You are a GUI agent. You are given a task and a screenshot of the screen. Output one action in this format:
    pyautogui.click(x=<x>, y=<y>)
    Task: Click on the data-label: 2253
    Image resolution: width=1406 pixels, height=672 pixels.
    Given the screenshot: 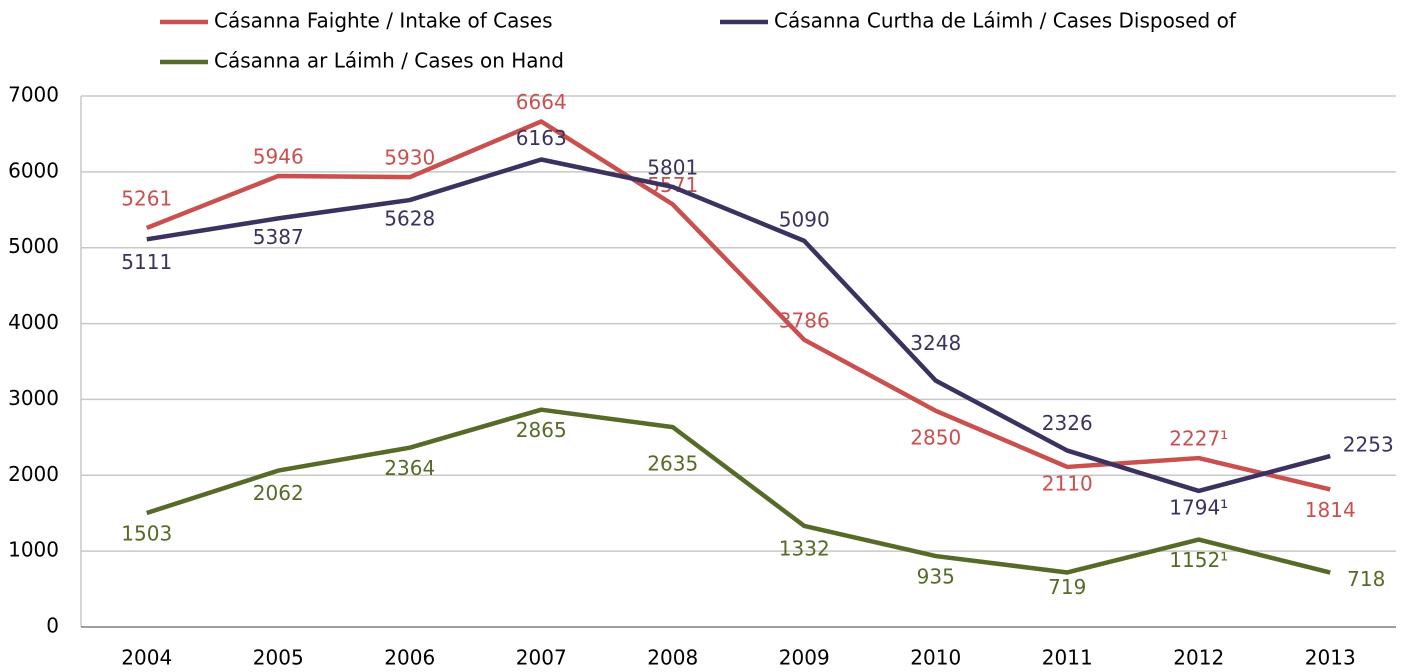 What is the action you would take?
    pyautogui.click(x=1368, y=445)
    